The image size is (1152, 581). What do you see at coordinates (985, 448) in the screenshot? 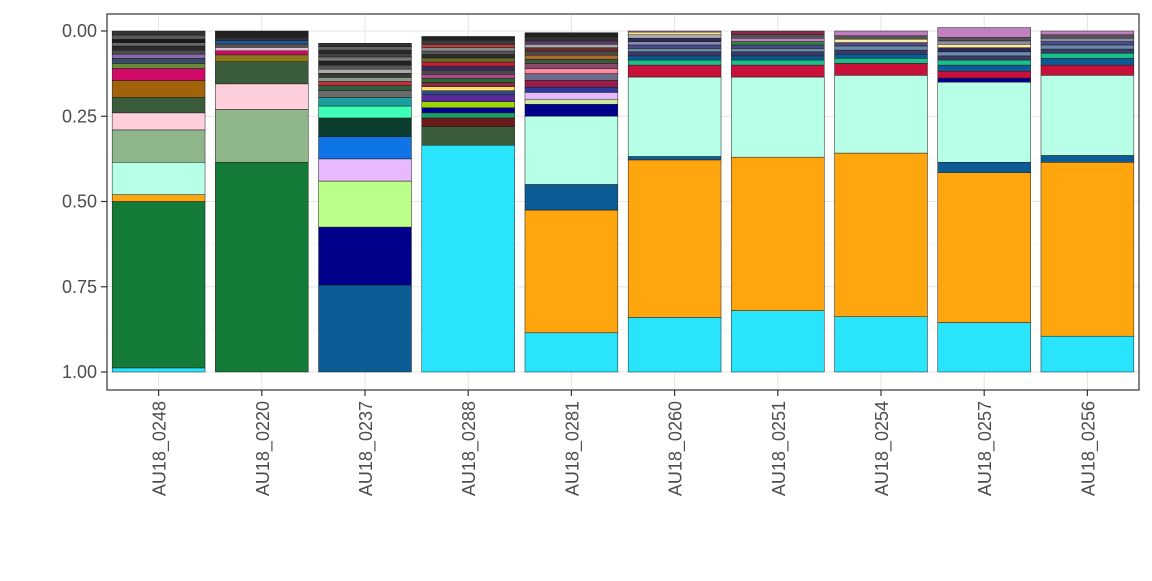
I see `x-tick-label: AU18_0257` at bounding box center [985, 448].